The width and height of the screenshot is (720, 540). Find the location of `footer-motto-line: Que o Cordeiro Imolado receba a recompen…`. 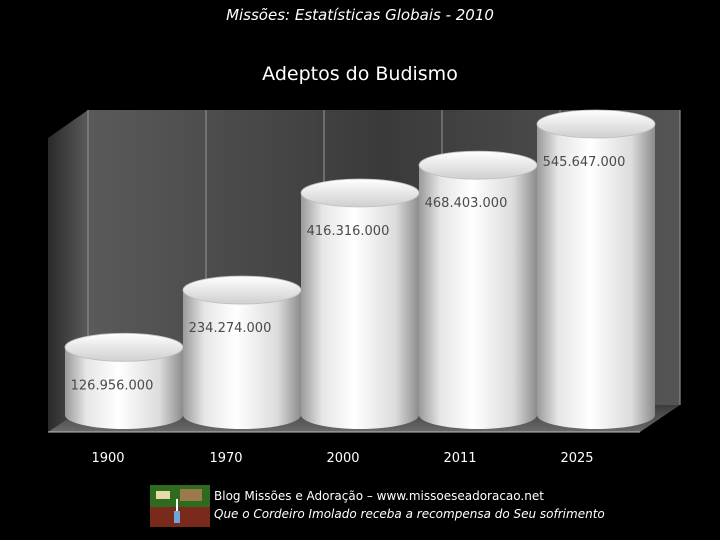

footer-motto-line: Que o Cordeiro Imolado receba a recompen… is located at coordinates (409, 514).